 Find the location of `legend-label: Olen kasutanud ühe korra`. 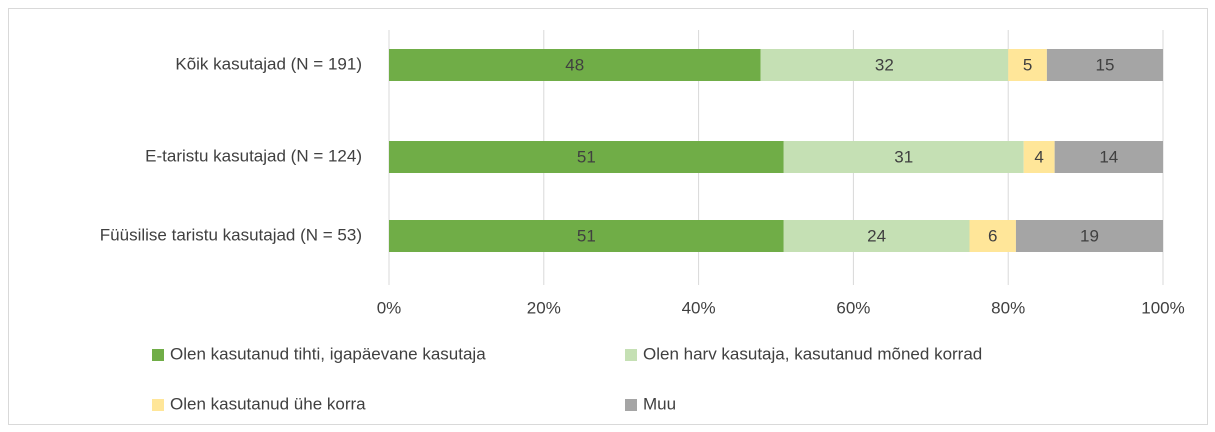

legend-label: Olen kasutanud ühe korra is located at coordinates (268, 403).